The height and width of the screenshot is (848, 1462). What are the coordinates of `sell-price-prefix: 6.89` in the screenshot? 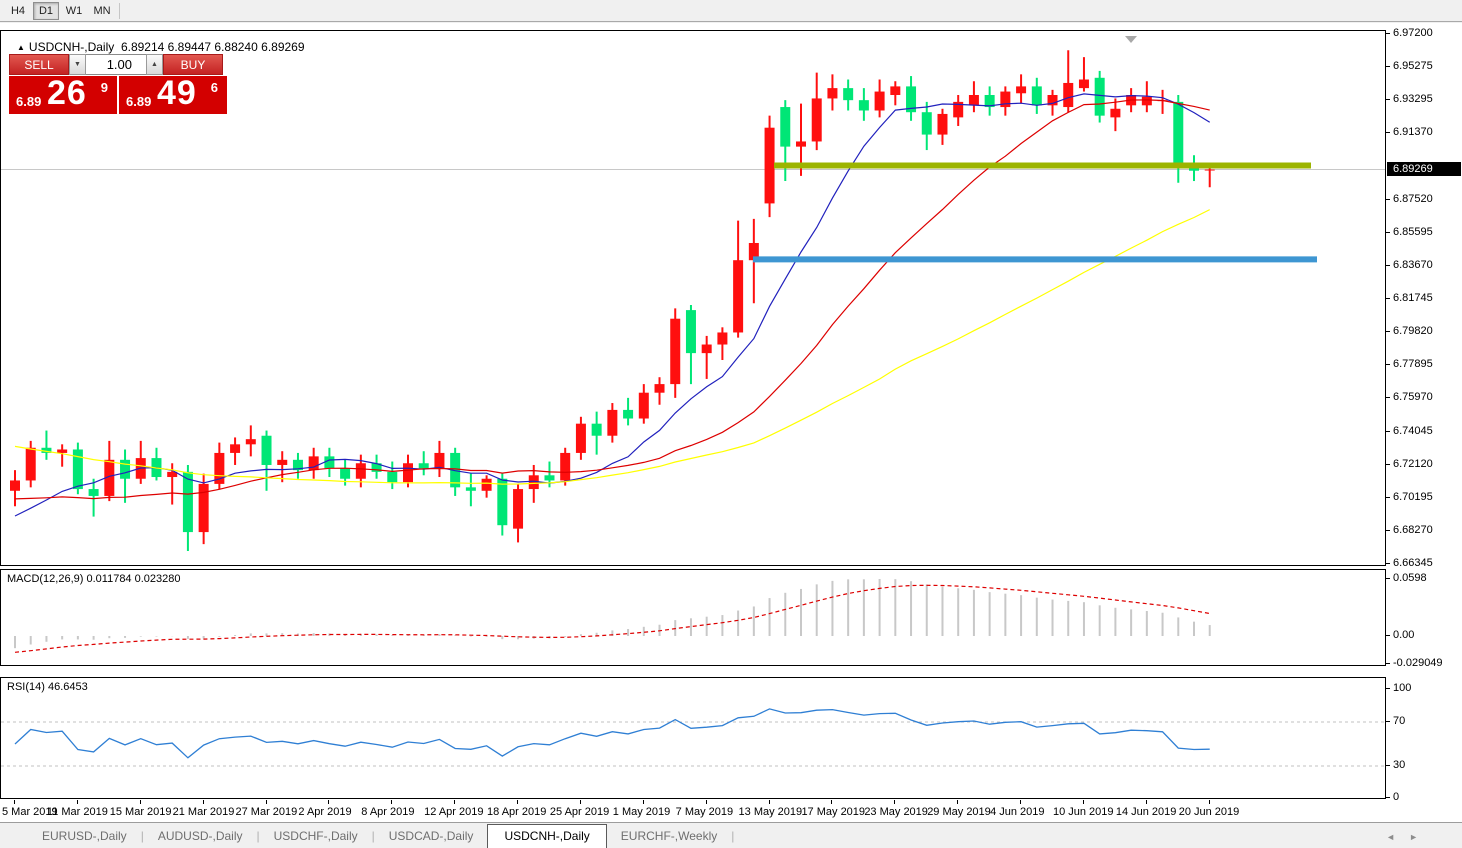 It's located at (29, 101).